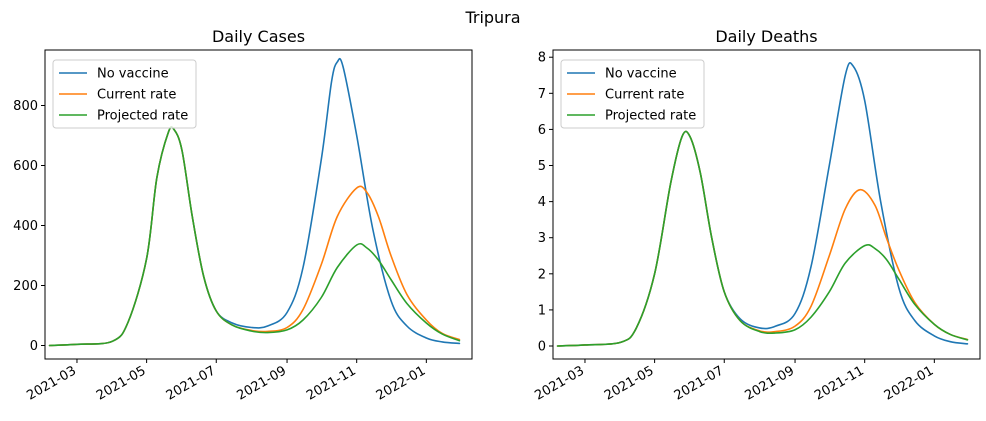 The height and width of the screenshot is (421, 986). Describe the element at coordinates (492, 17) in the screenshot. I see `figure-suptitle: Tripura` at that location.